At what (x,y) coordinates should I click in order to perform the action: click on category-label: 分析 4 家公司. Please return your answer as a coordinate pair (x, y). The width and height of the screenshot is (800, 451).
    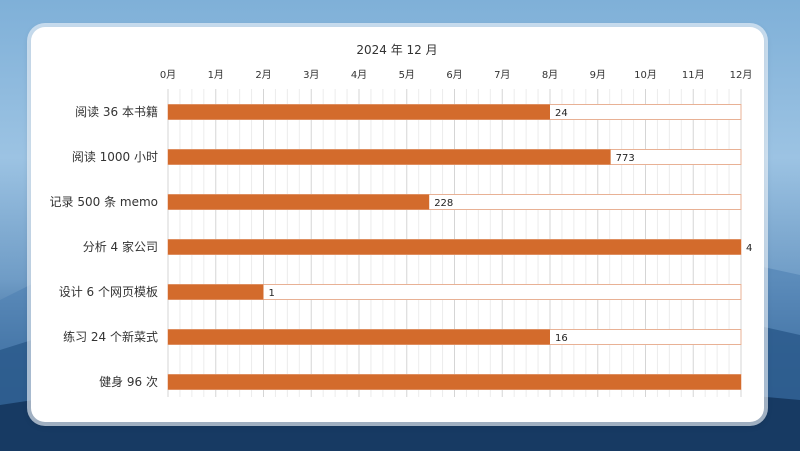
    Looking at the image, I should click on (120, 246).